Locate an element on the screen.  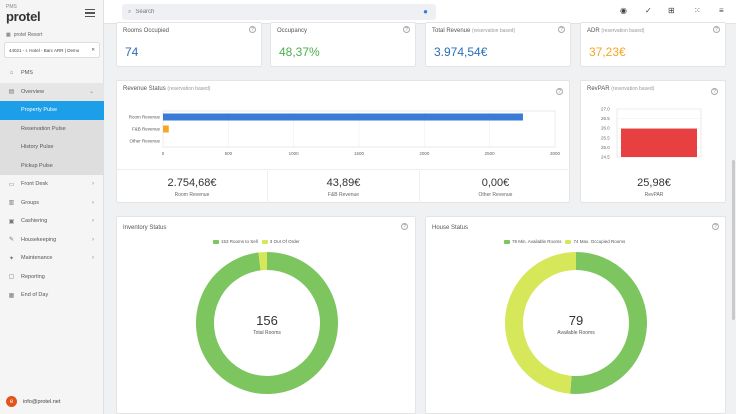
sidebar-item-label: History Pulse is located at coordinates (37, 147).